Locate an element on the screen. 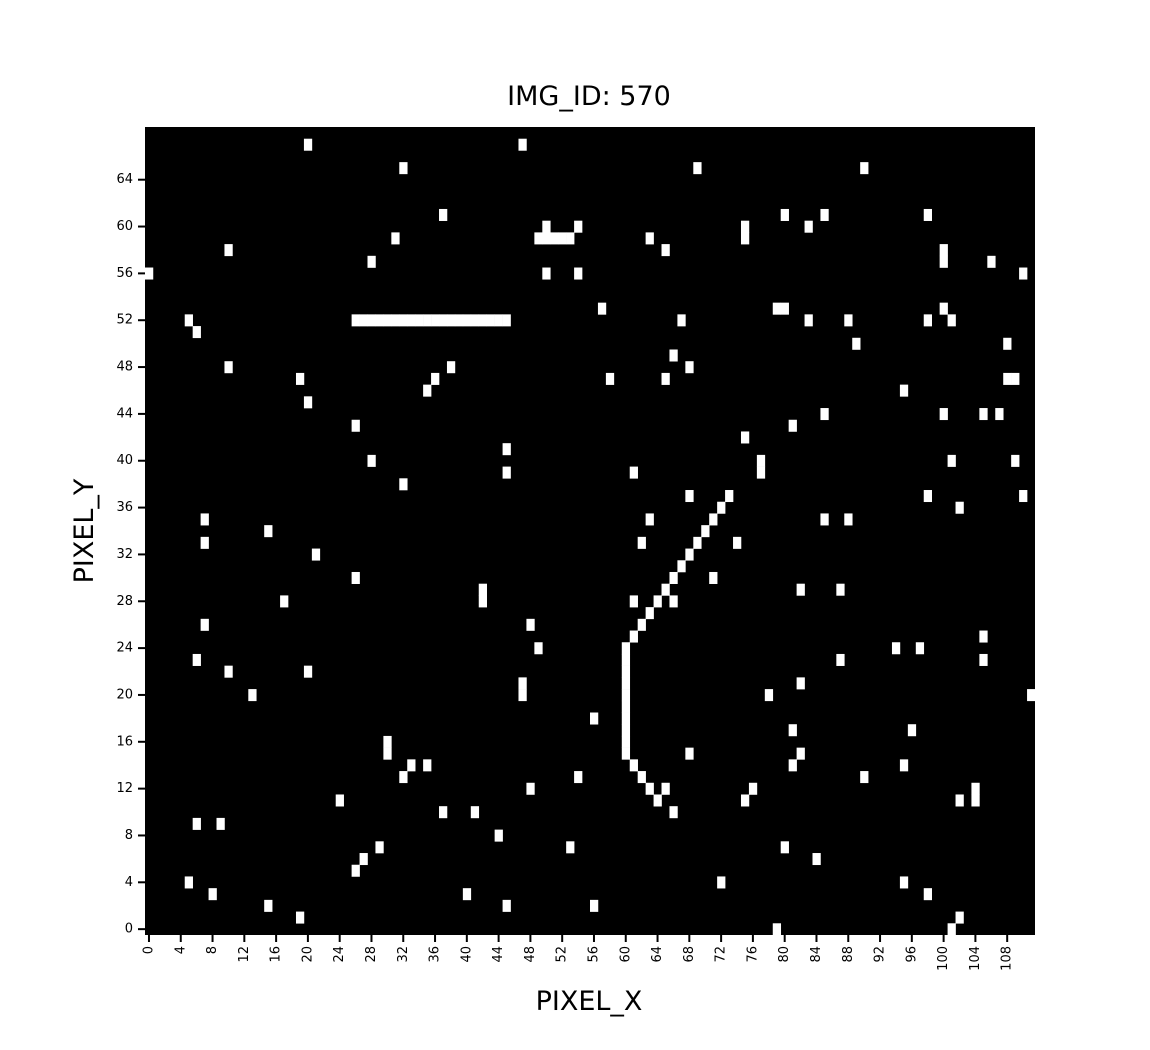  y-tick-label: 0 is located at coordinates (129, 929).